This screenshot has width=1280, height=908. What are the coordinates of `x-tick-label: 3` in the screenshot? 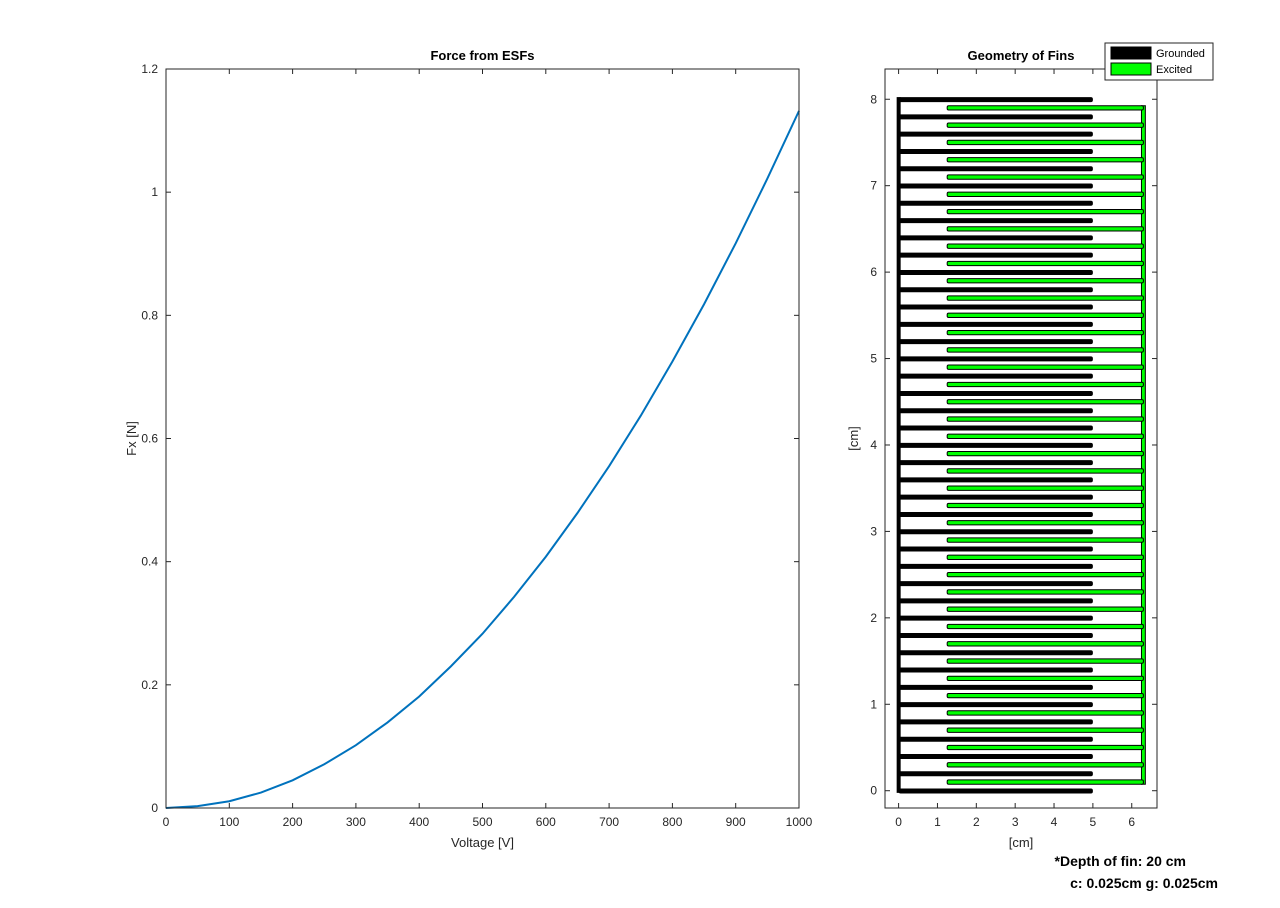 It's located at (1015, 822).